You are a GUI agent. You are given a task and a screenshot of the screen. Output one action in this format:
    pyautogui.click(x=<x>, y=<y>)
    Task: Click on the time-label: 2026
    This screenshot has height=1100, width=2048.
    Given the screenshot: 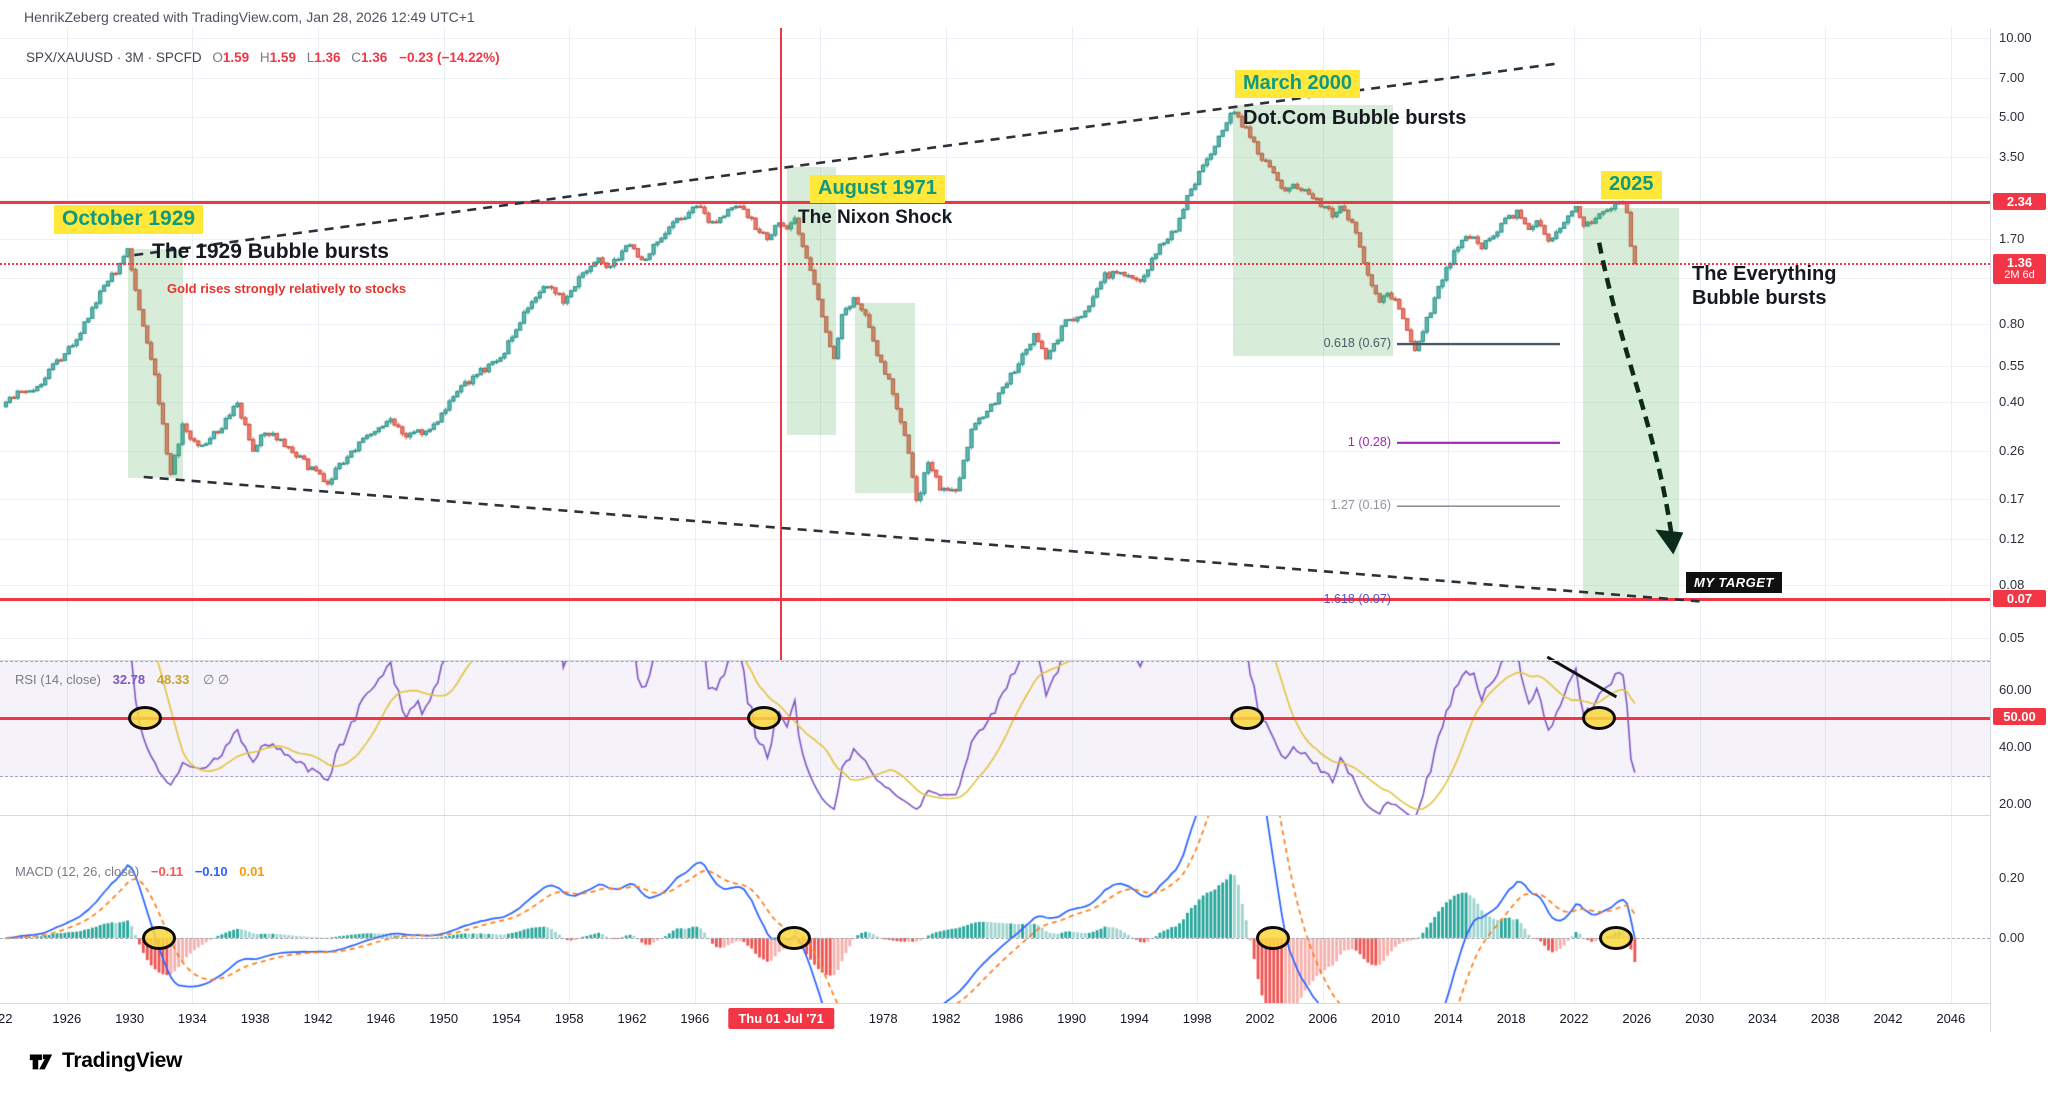 What is the action you would take?
    pyautogui.click(x=1637, y=1018)
    